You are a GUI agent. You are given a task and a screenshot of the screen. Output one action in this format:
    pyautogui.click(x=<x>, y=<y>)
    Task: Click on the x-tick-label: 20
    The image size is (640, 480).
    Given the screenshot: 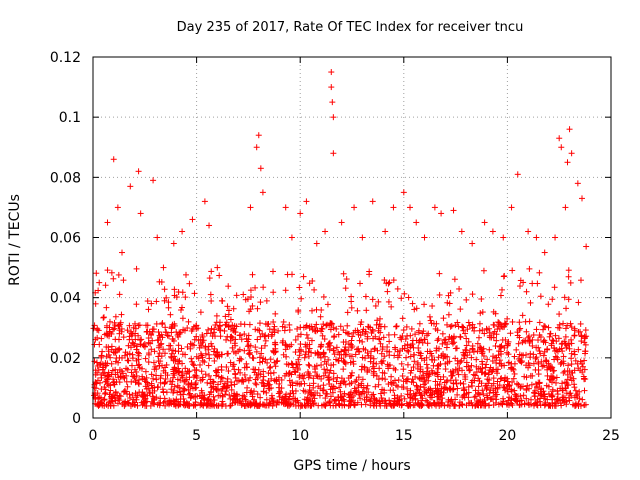 What is the action you would take?
    pyautogui.click(x=507, y=436)
    